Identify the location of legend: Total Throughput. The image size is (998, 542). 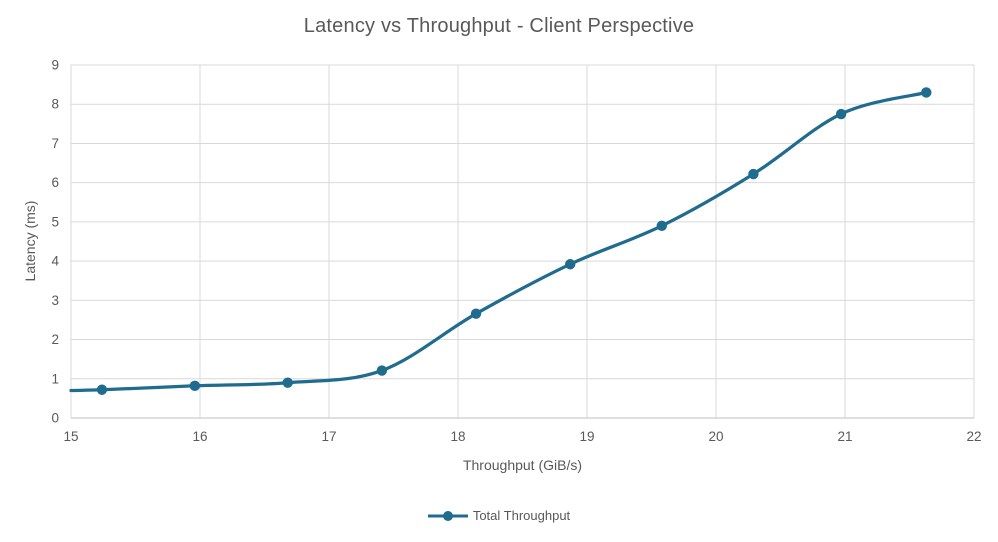
(499, 515).